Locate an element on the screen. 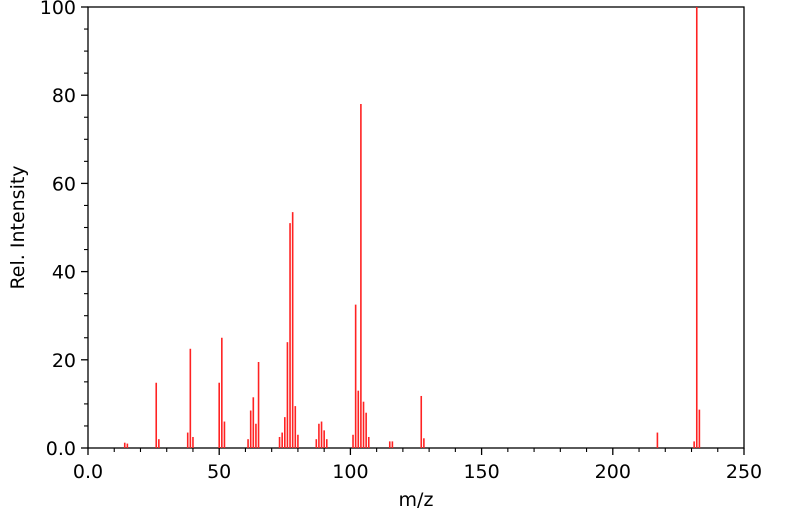 This screenshot has width=799, height=516. y-tick-label: 40 is located at coordinates (64, 273).